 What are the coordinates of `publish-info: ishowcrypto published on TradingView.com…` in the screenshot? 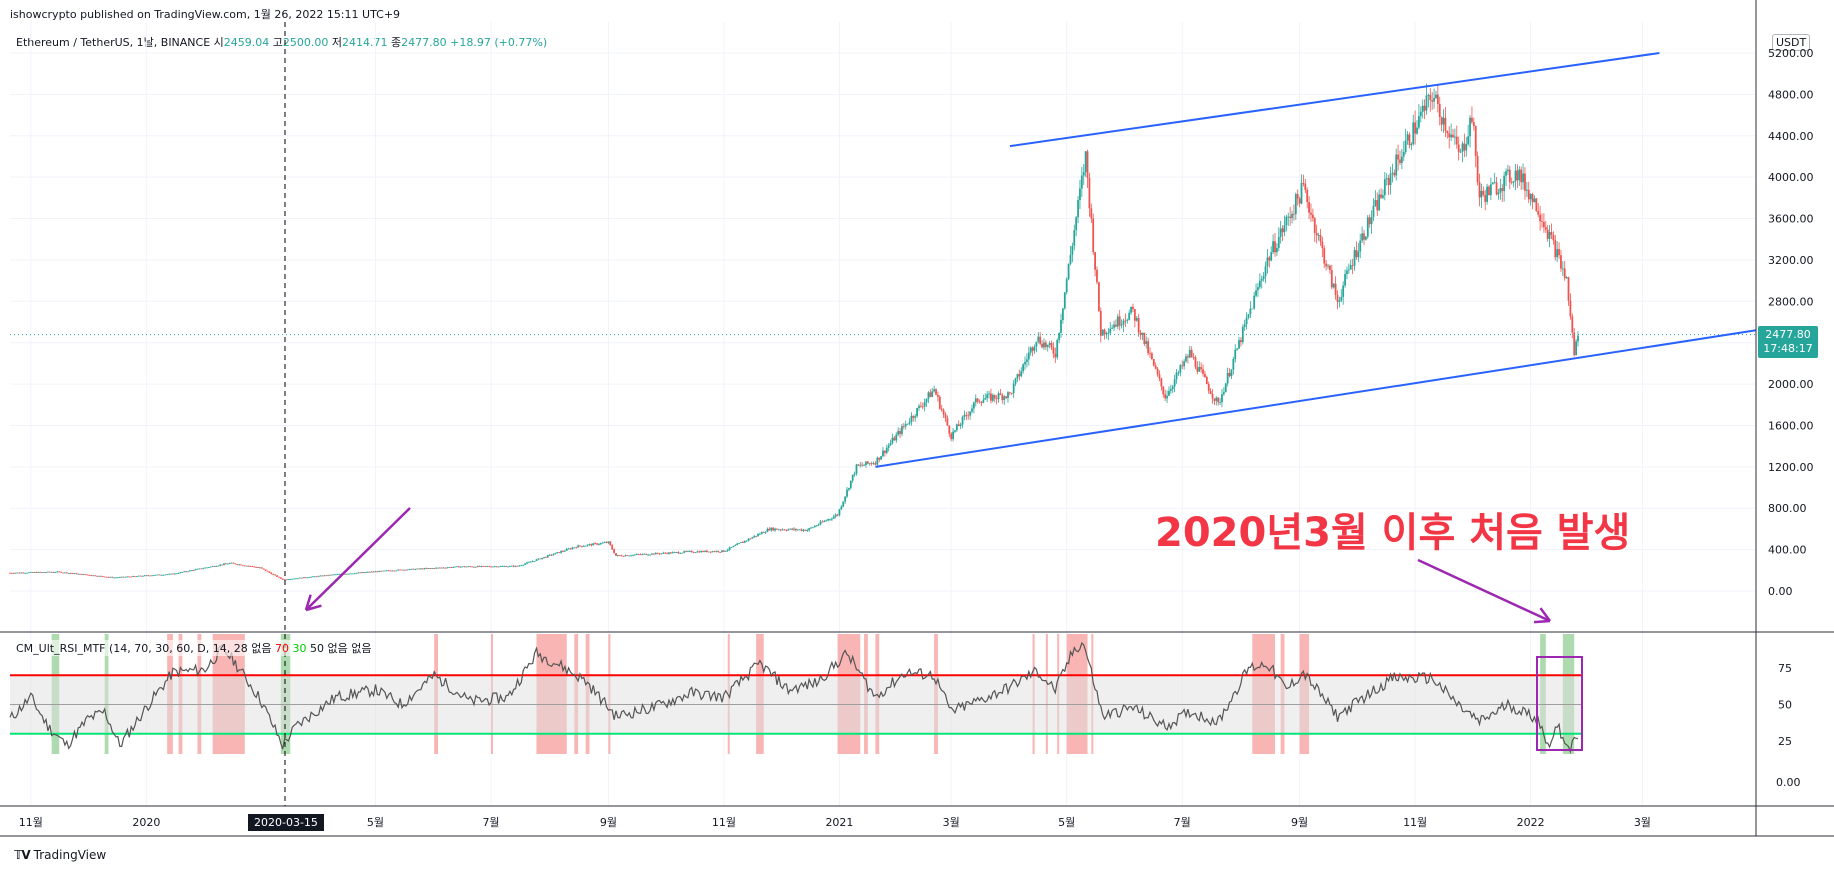 It's located at (205, 14).